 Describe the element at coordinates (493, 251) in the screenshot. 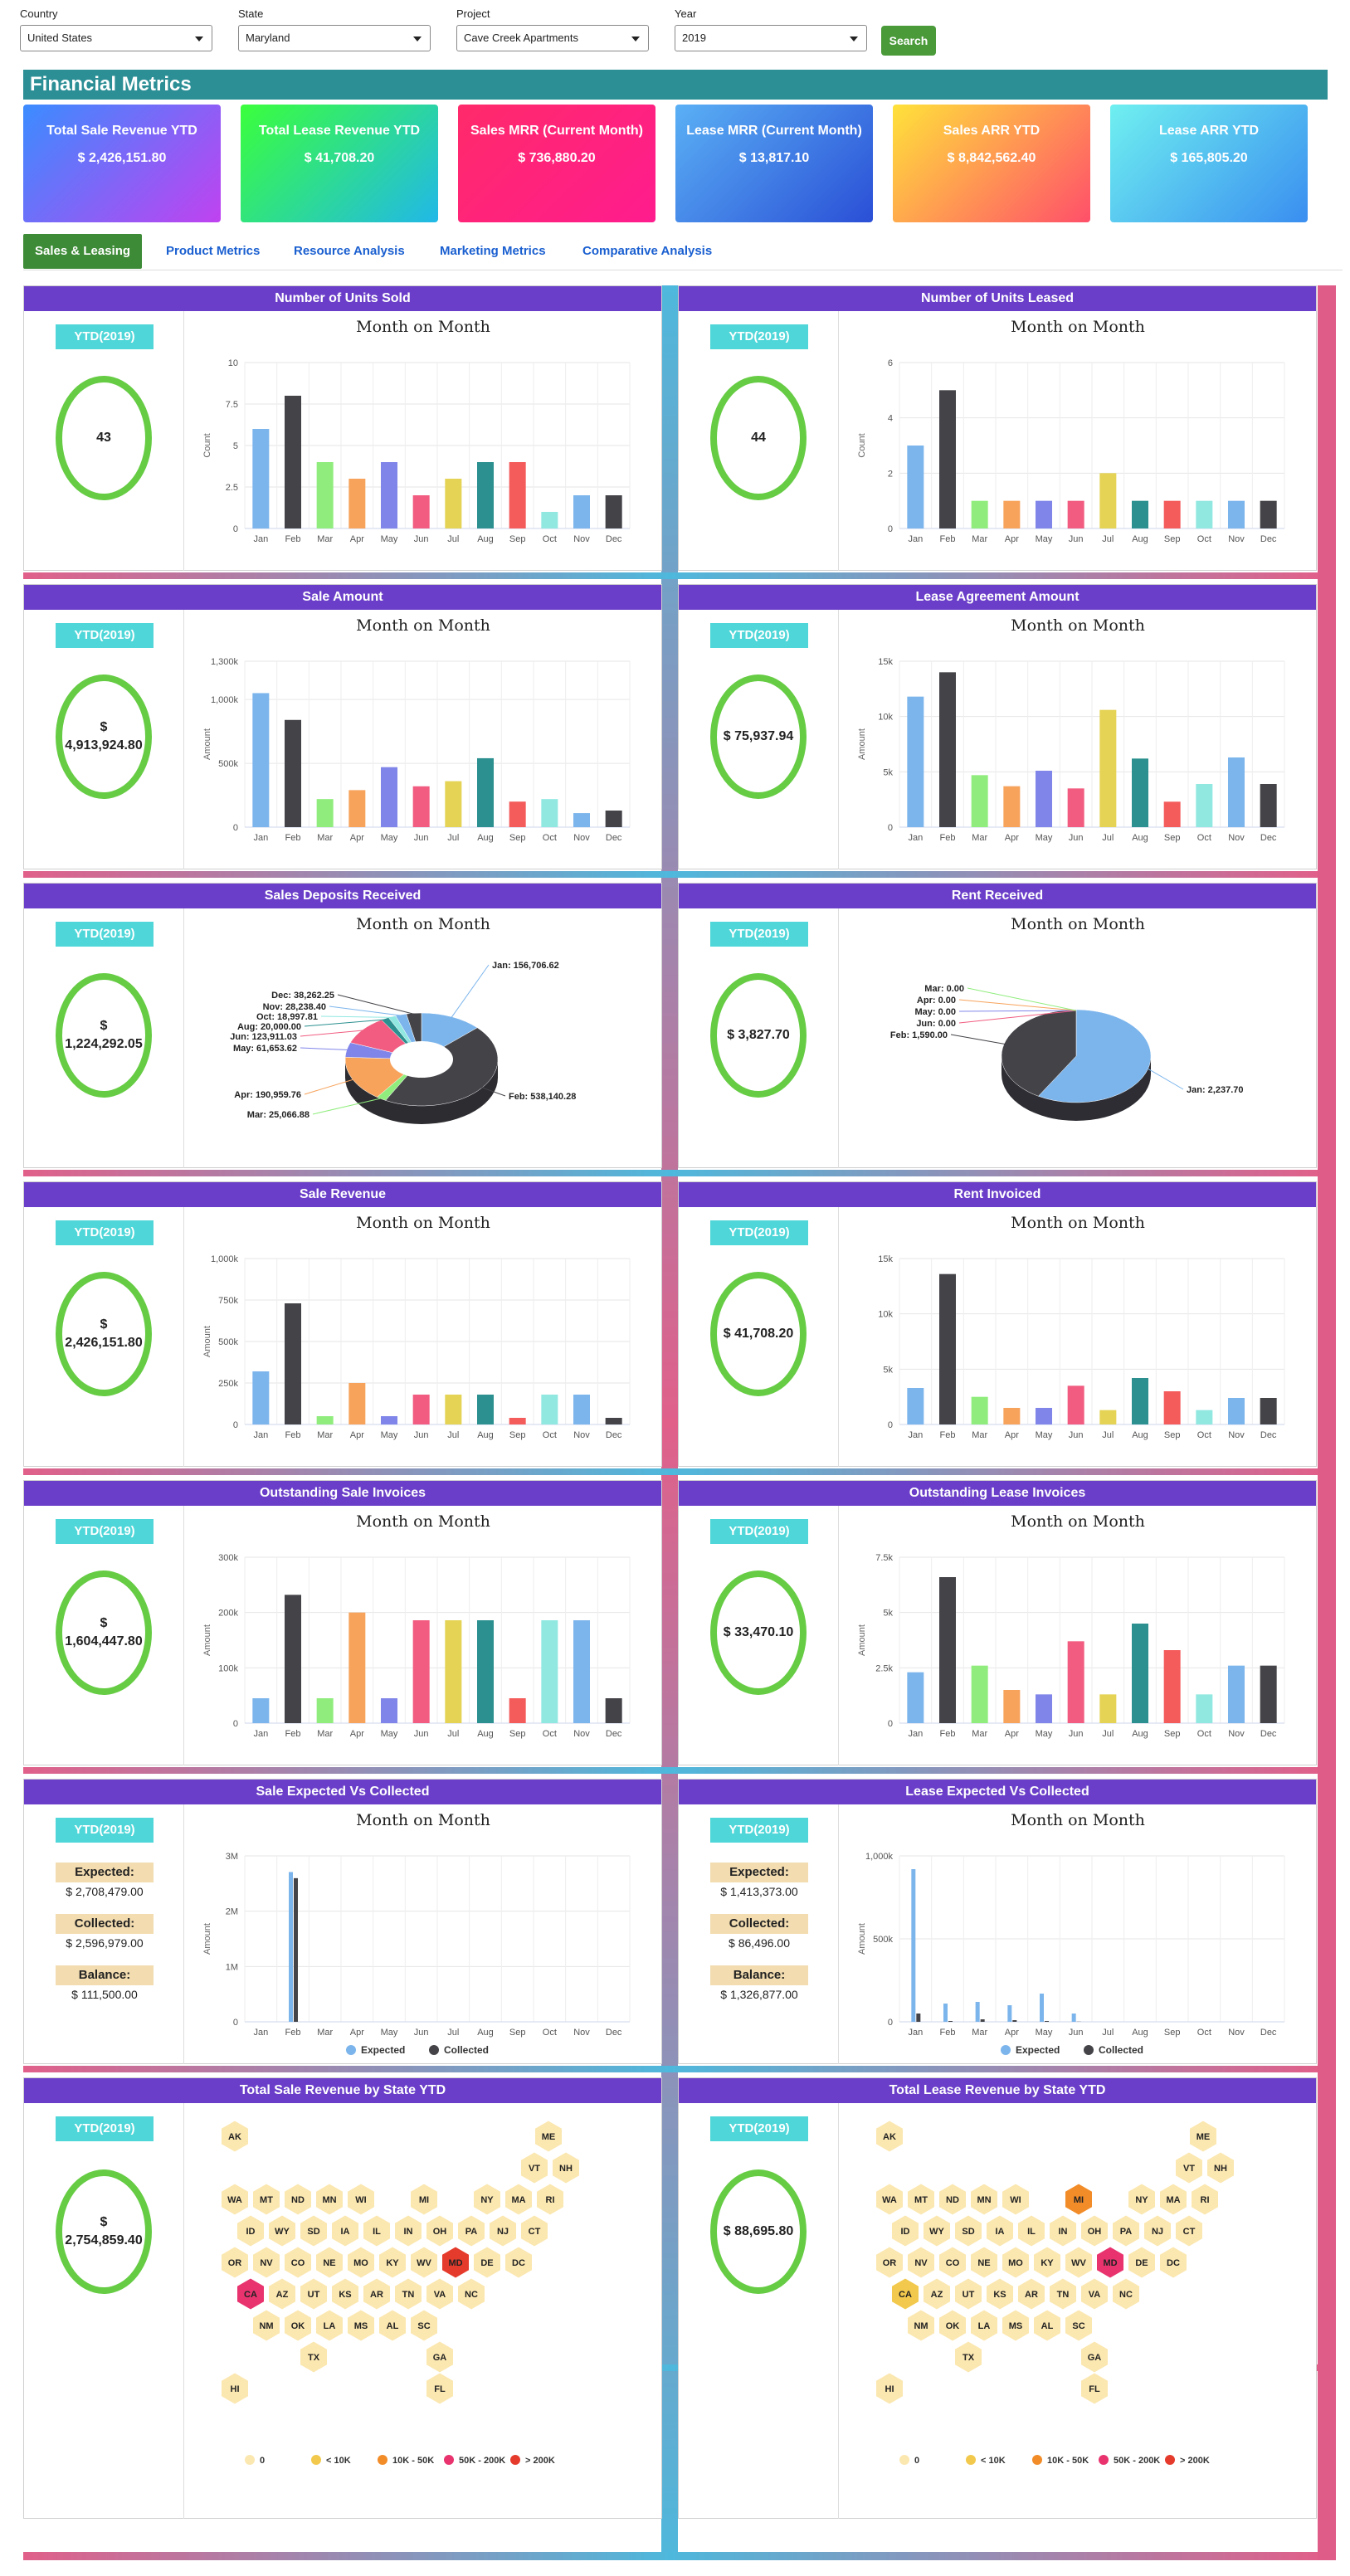

I see `tab-marketing-metrics: Marketing Metrics` at that location.